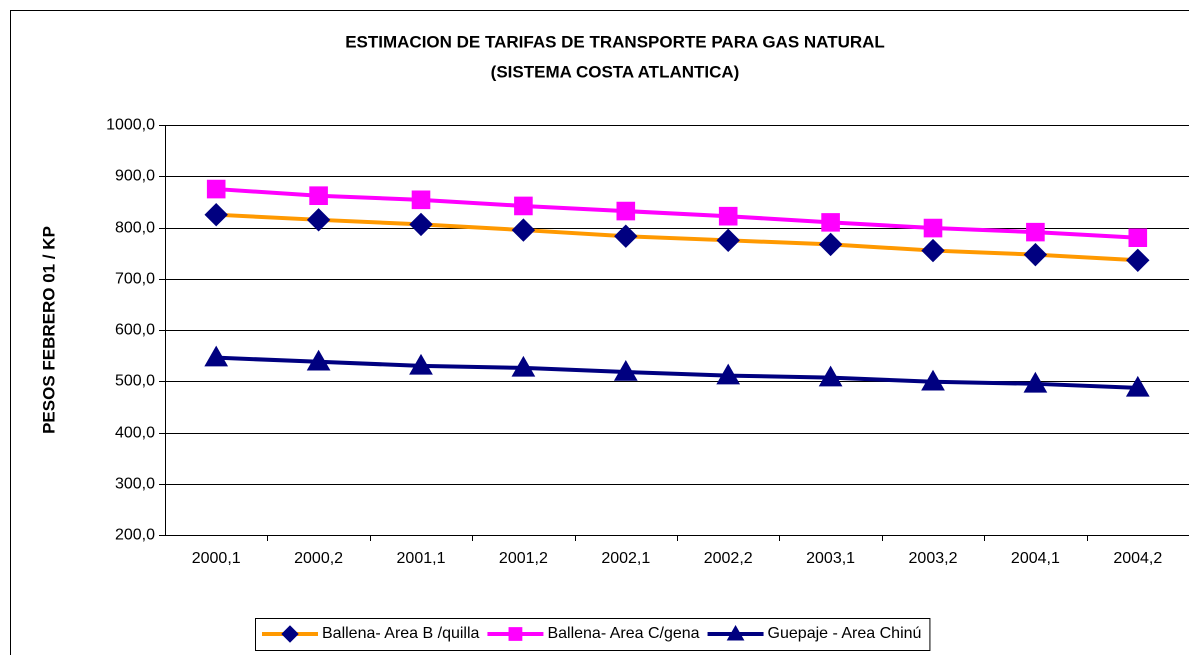 This screenshot has width=1189, height=655. I want to click on y-tick-label: 900,0, so click(135, 176).